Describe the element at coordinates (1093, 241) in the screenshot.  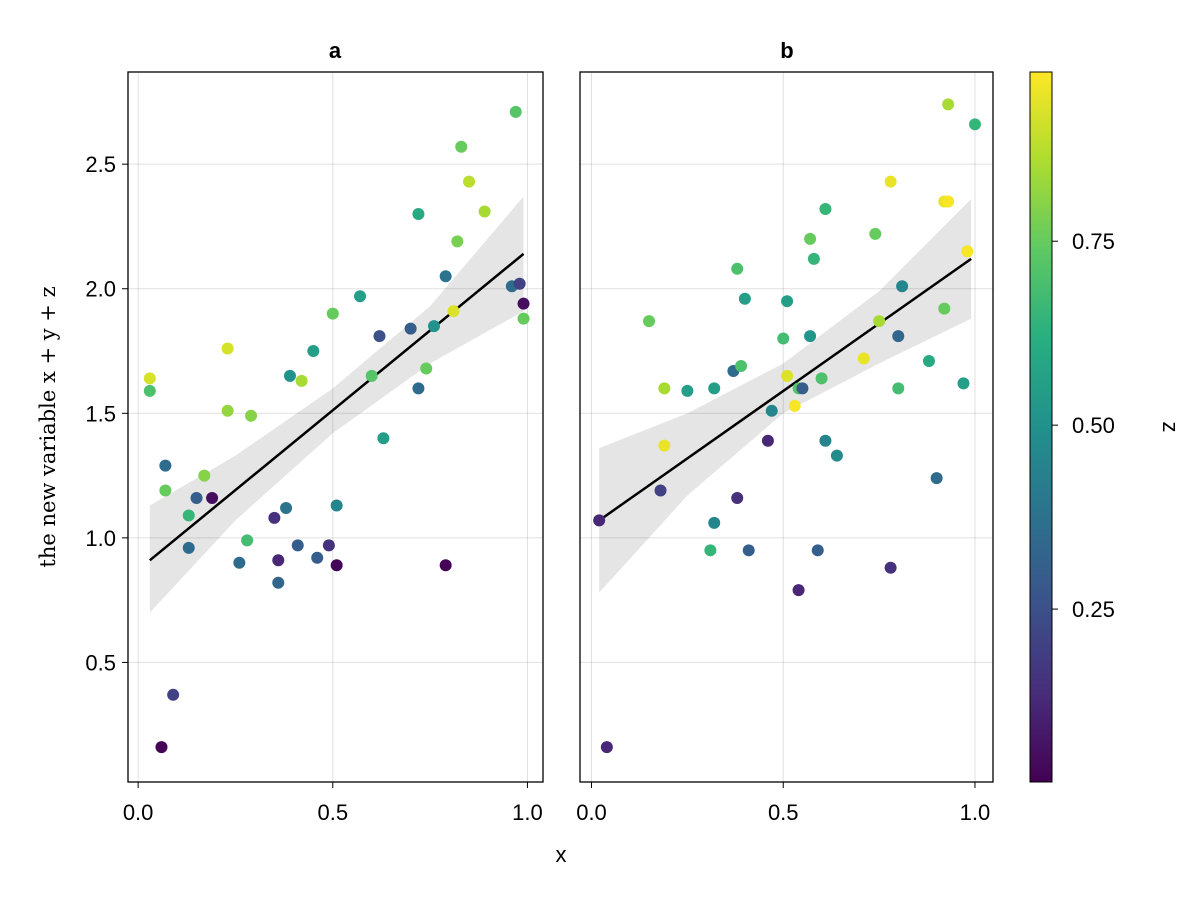
I see `colorbar-tick-label: 0.75` at that location.